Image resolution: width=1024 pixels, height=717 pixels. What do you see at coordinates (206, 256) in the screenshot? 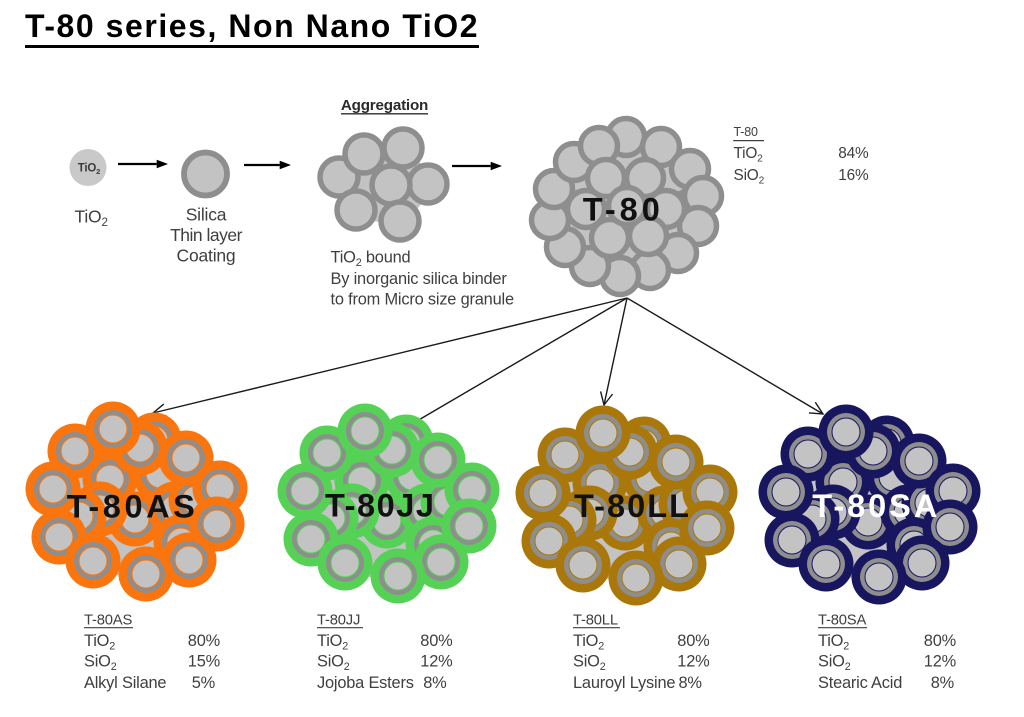
I see `svg-text: Coating` at bounding box center [206, 256].